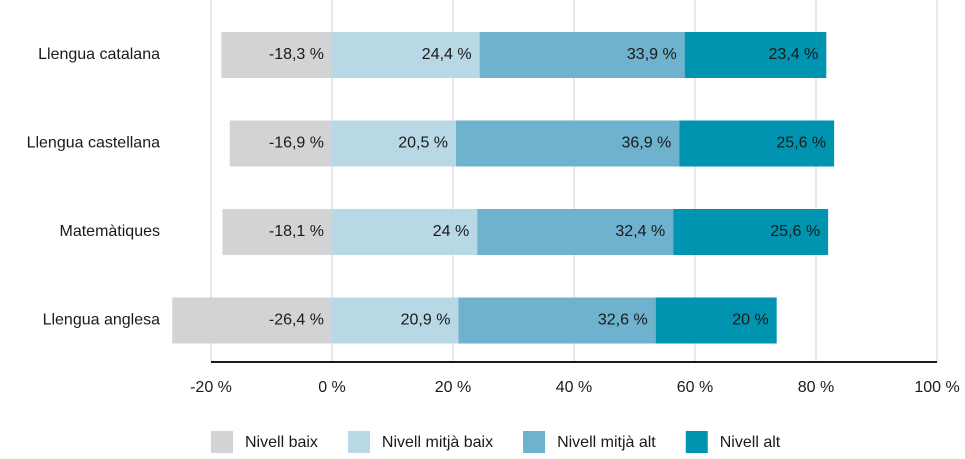 The width and height of the screenshot is (965, 459). I want to click on category-label: Llengua anglesa, so click(102, 320).